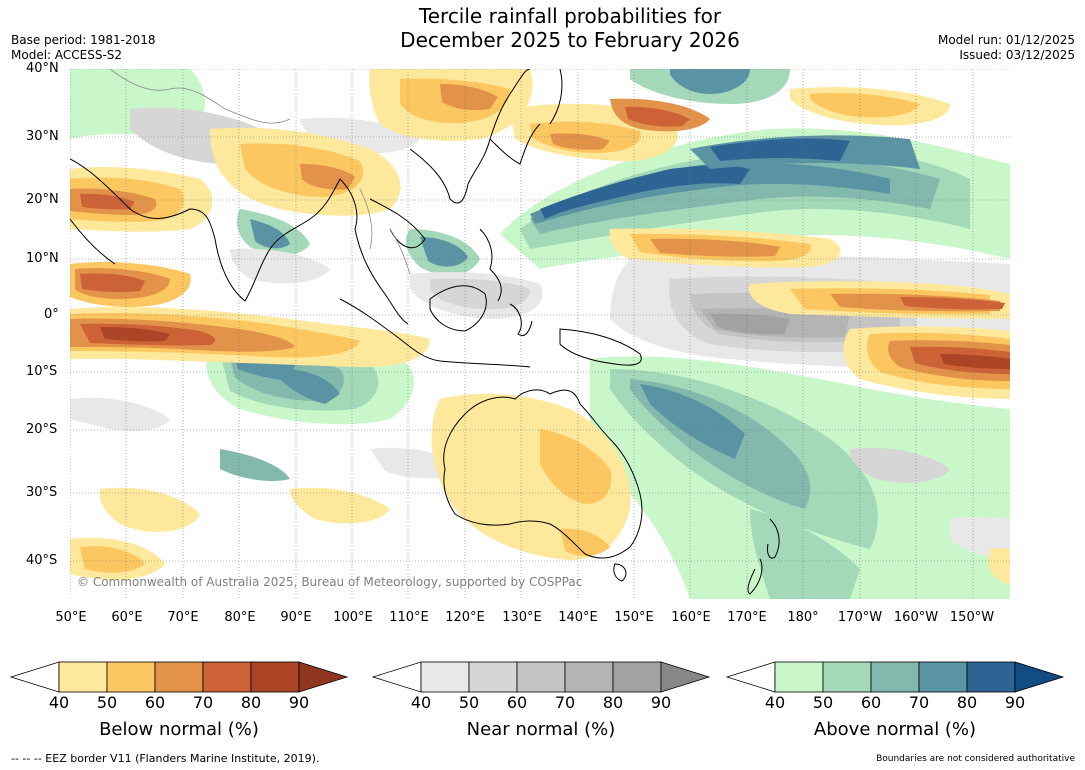  What do you see at coordinates (51, 314) in the screenshot?
I see `lat-label-0: 0°` at bounding box center [51, 314].